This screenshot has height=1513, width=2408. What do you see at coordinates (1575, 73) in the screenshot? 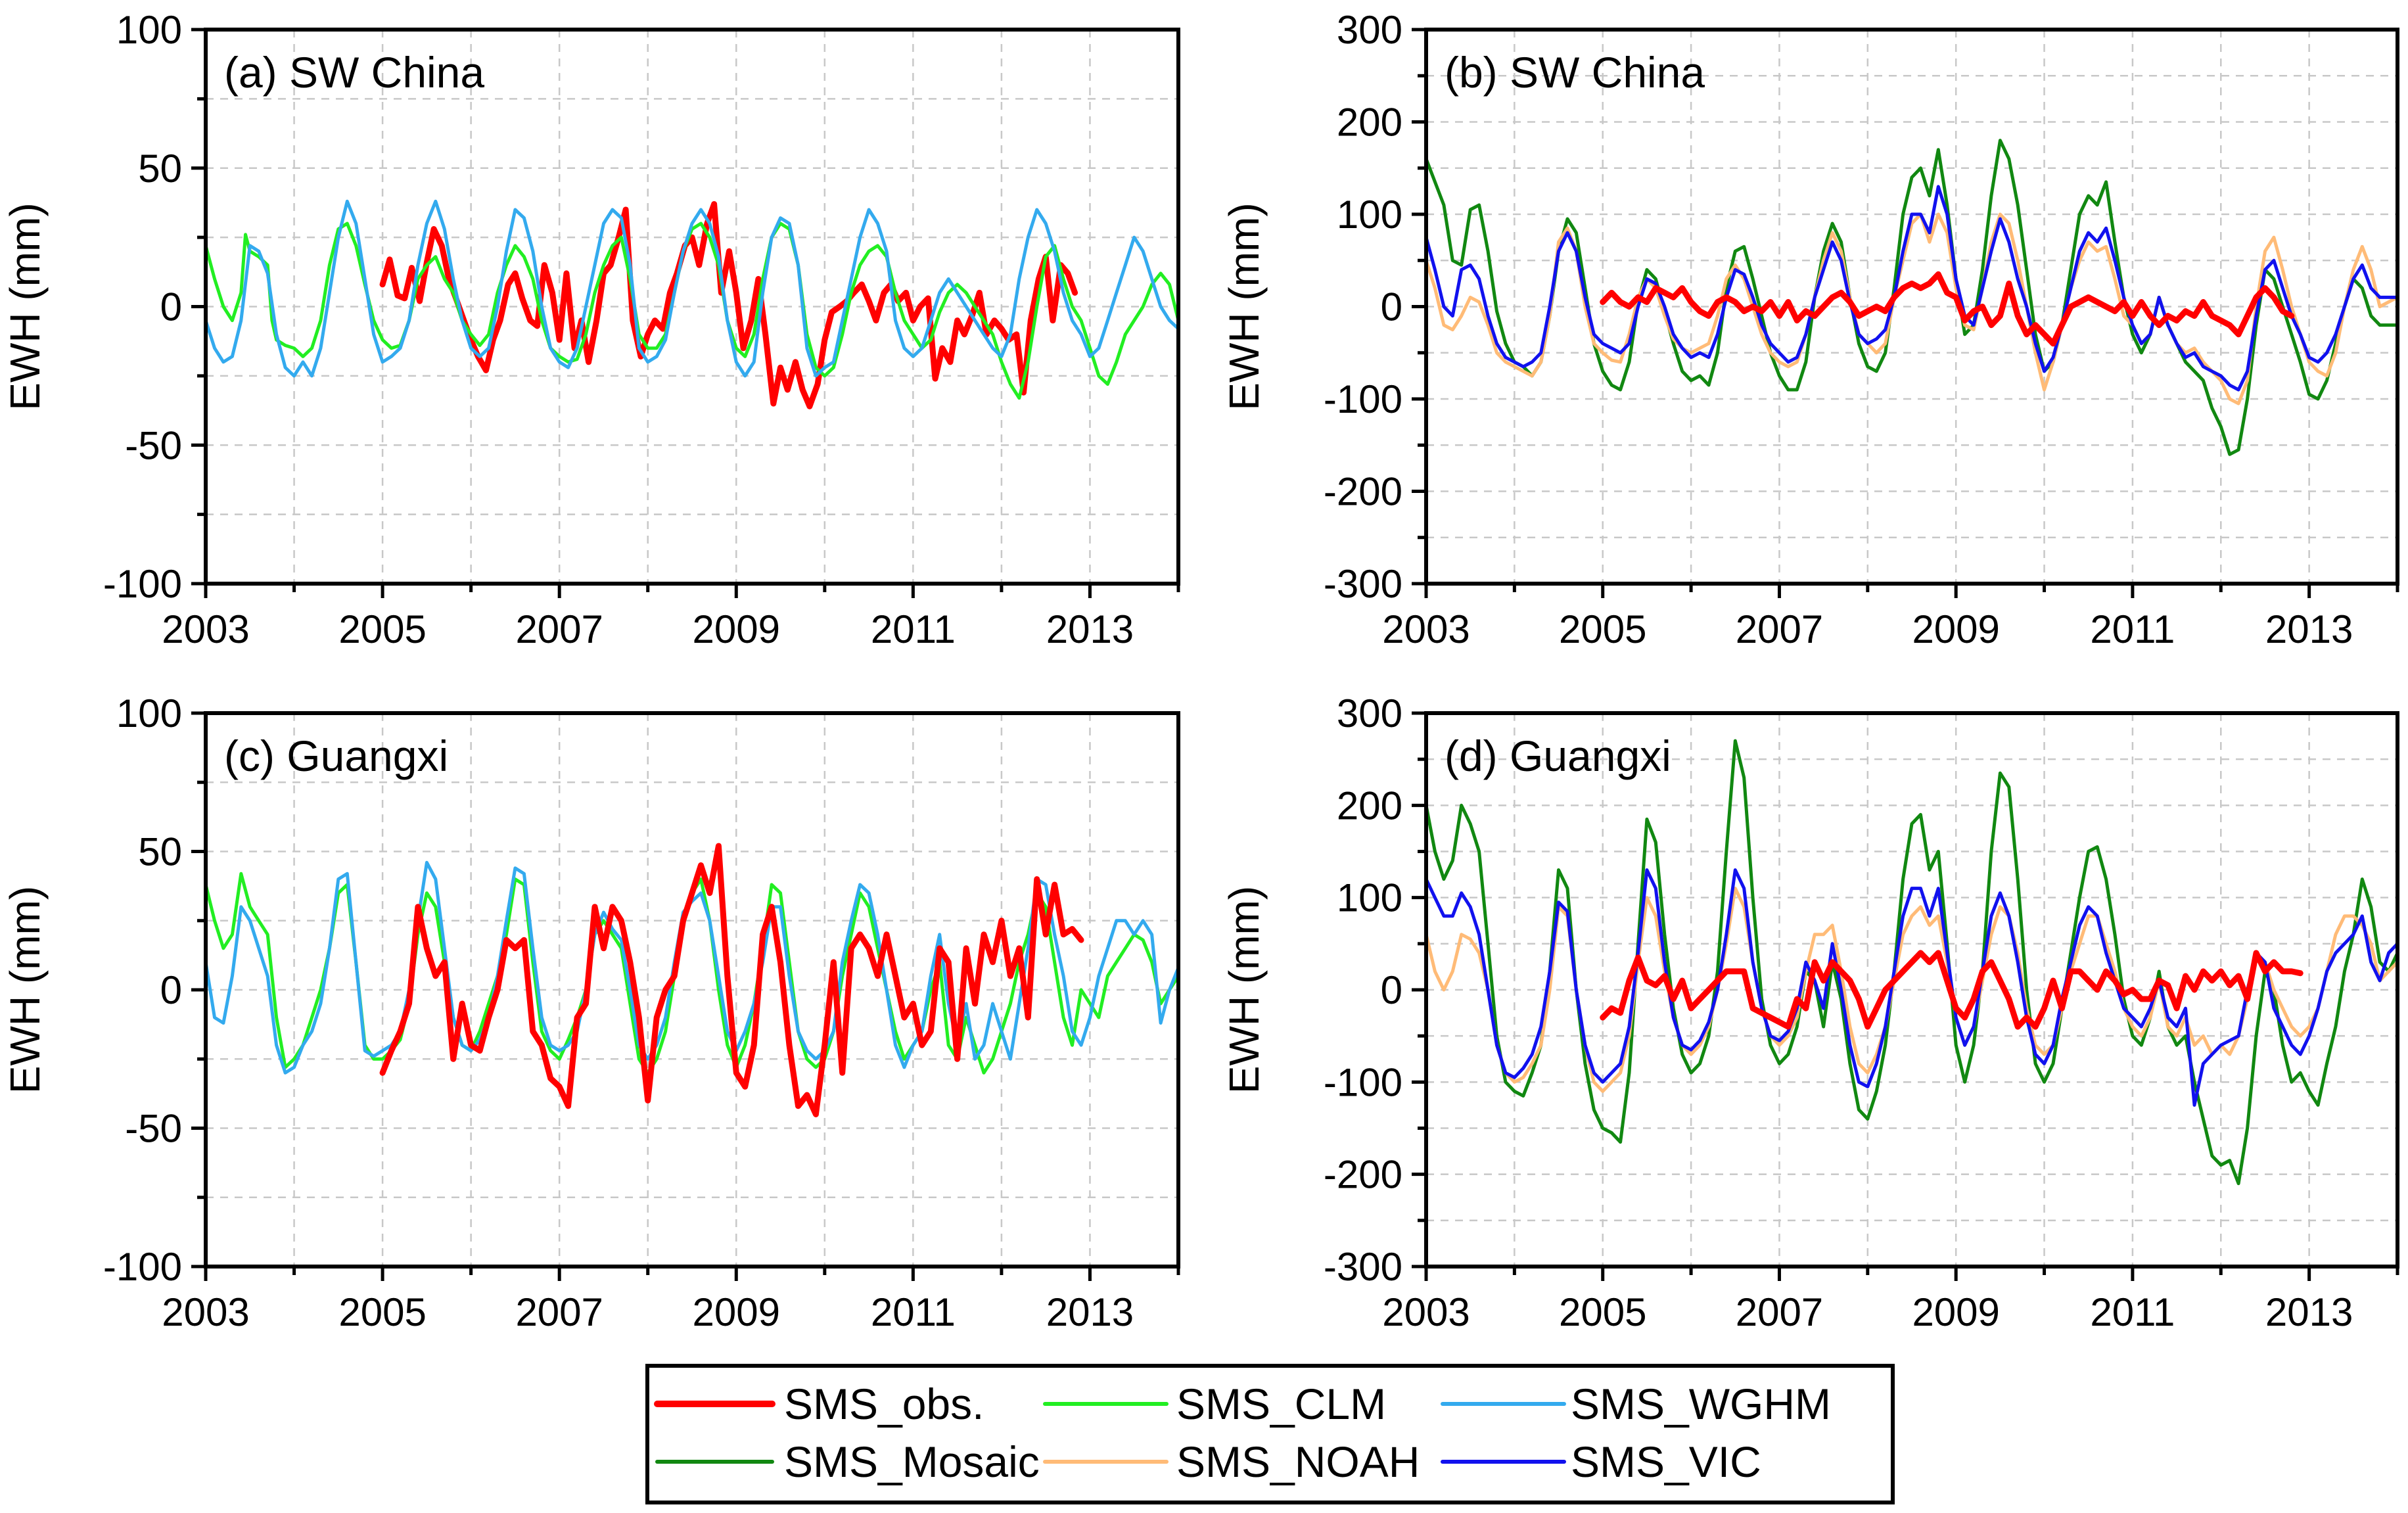
I see `panel-title: (b) SW China` at bounding box center [1575, 73].